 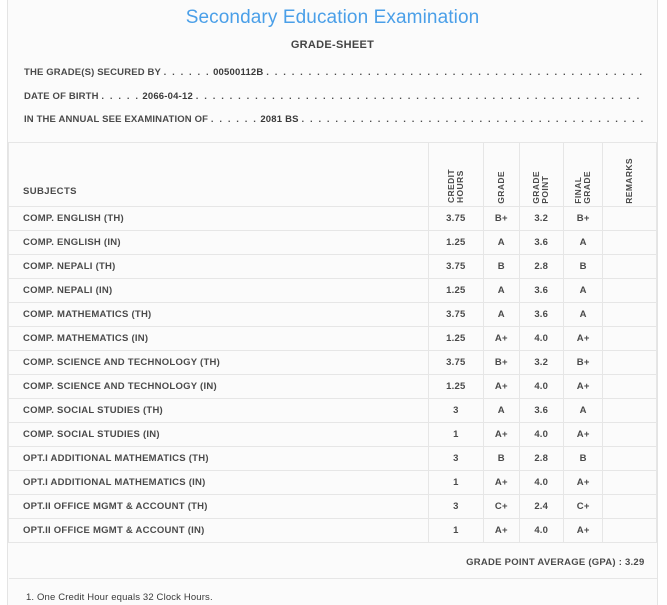 What do you see at coordinates (279, 120) in the screenshot?
I see `exam-year-value: 2081 BS` at bounding box center [279, 120].